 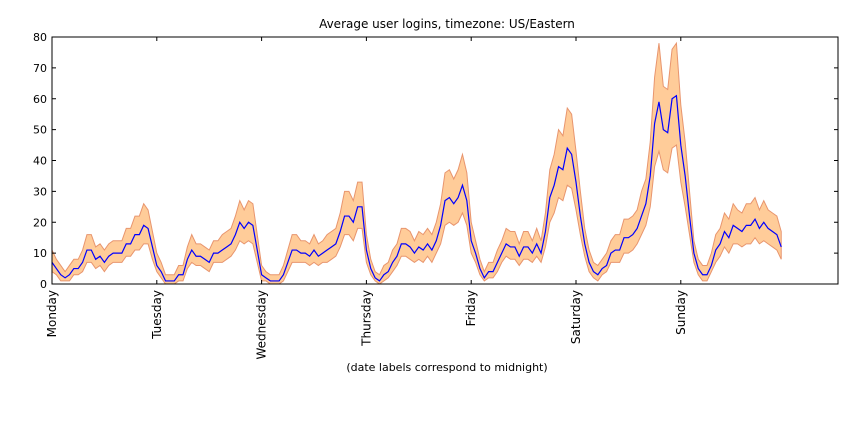 I want to click on y-tick-label: 50, so click(x=40, y=130).